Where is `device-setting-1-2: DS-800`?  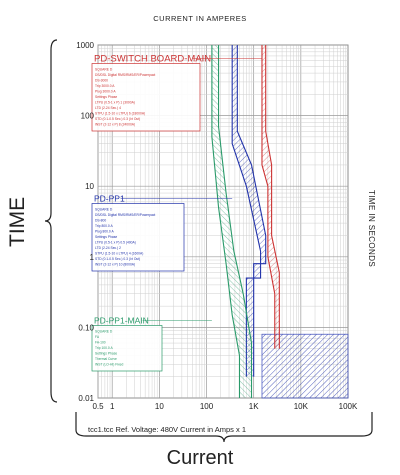
device-setting-1-2: DS-800 is located at coordinates (100, 221).